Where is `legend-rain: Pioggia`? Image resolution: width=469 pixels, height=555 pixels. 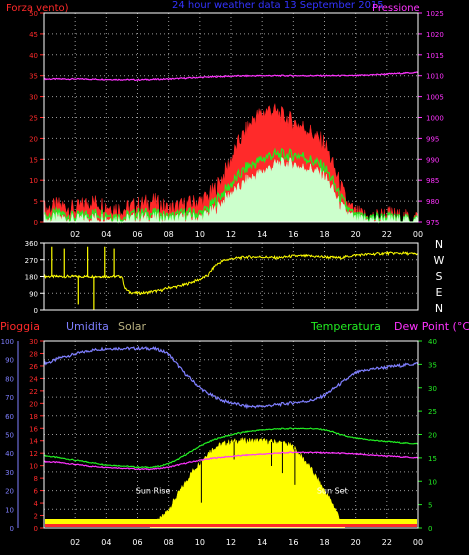
legend-rain: Pioggia is located at coordinates (20, 326).